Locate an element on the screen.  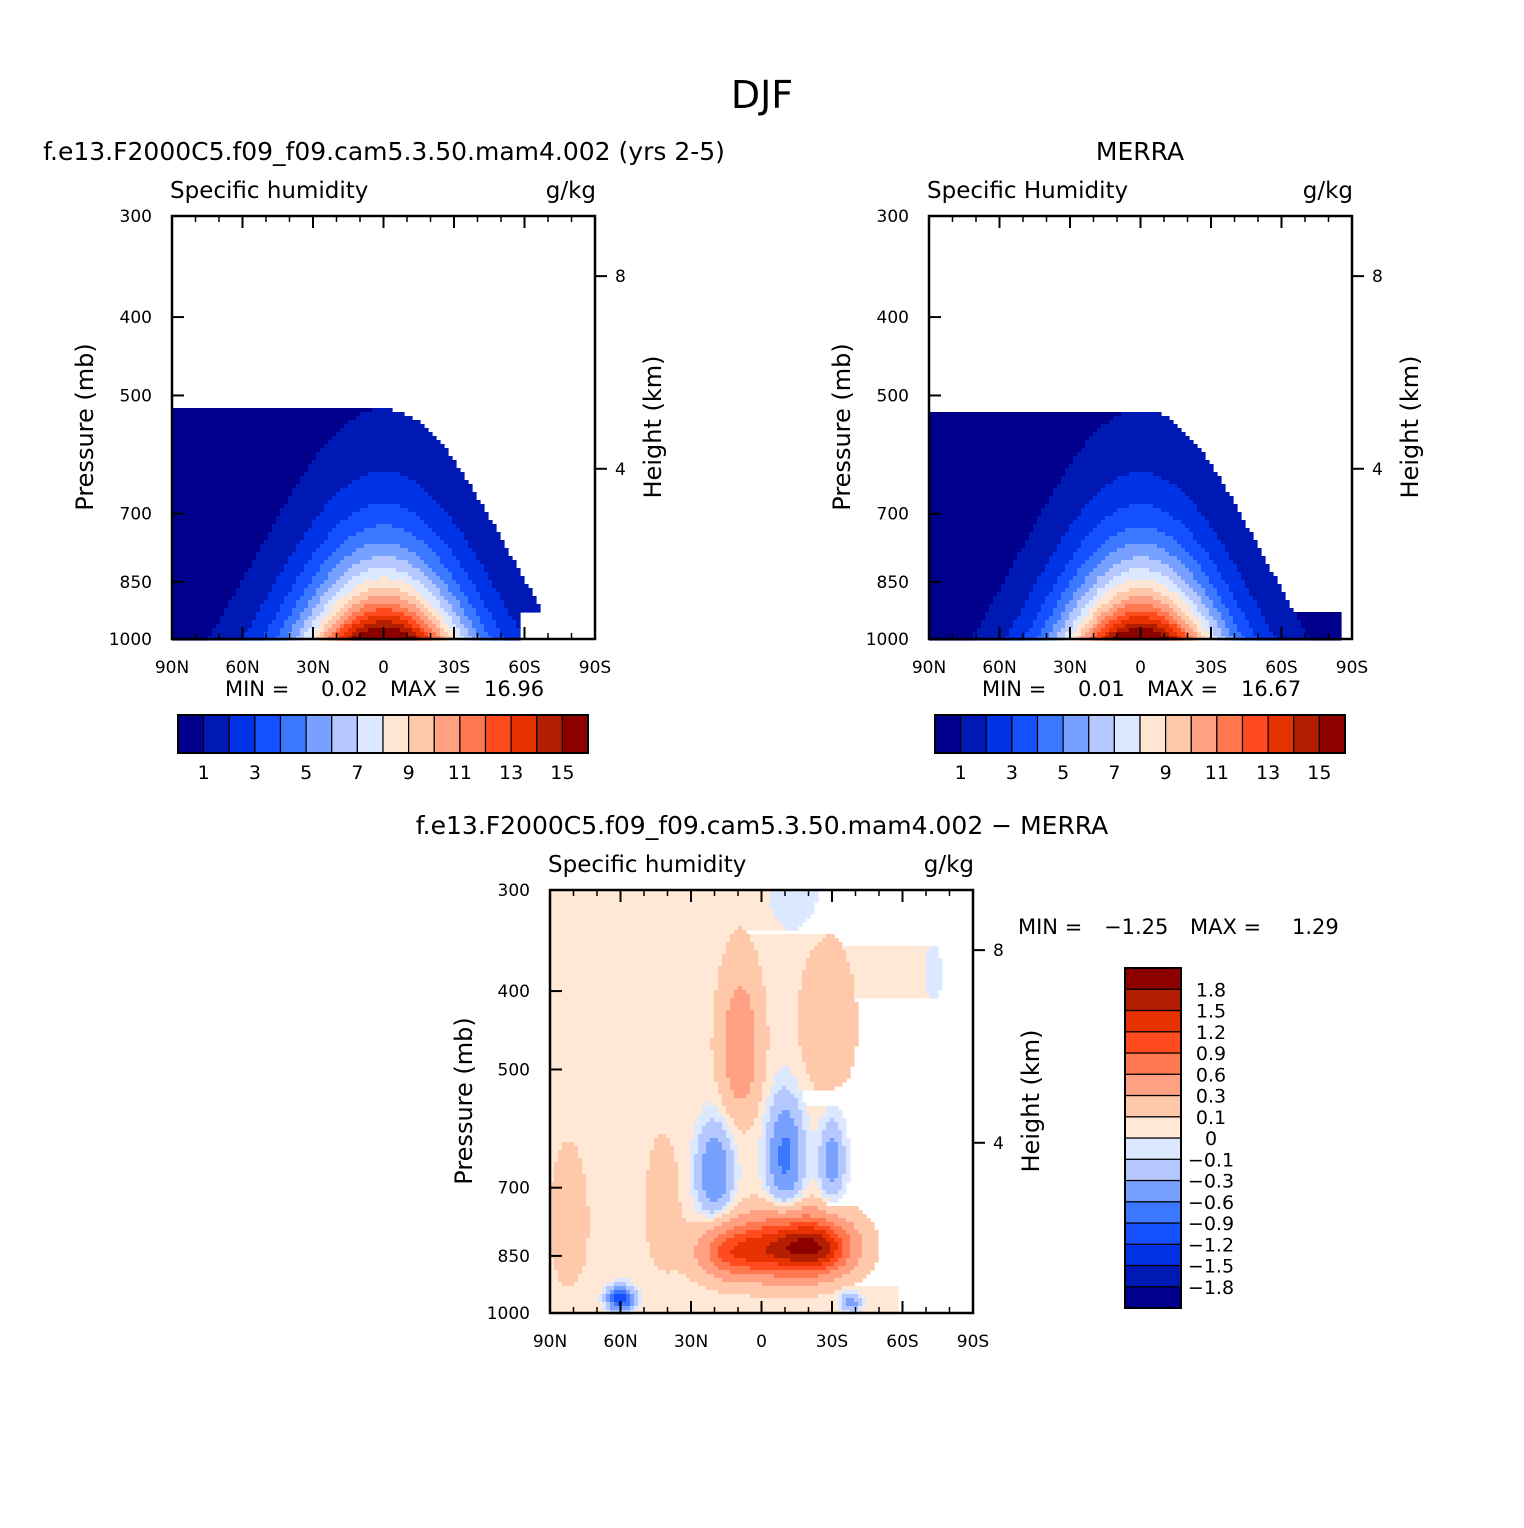
colorbar-label: −0.3 is located at coordinates (1211, 1182).